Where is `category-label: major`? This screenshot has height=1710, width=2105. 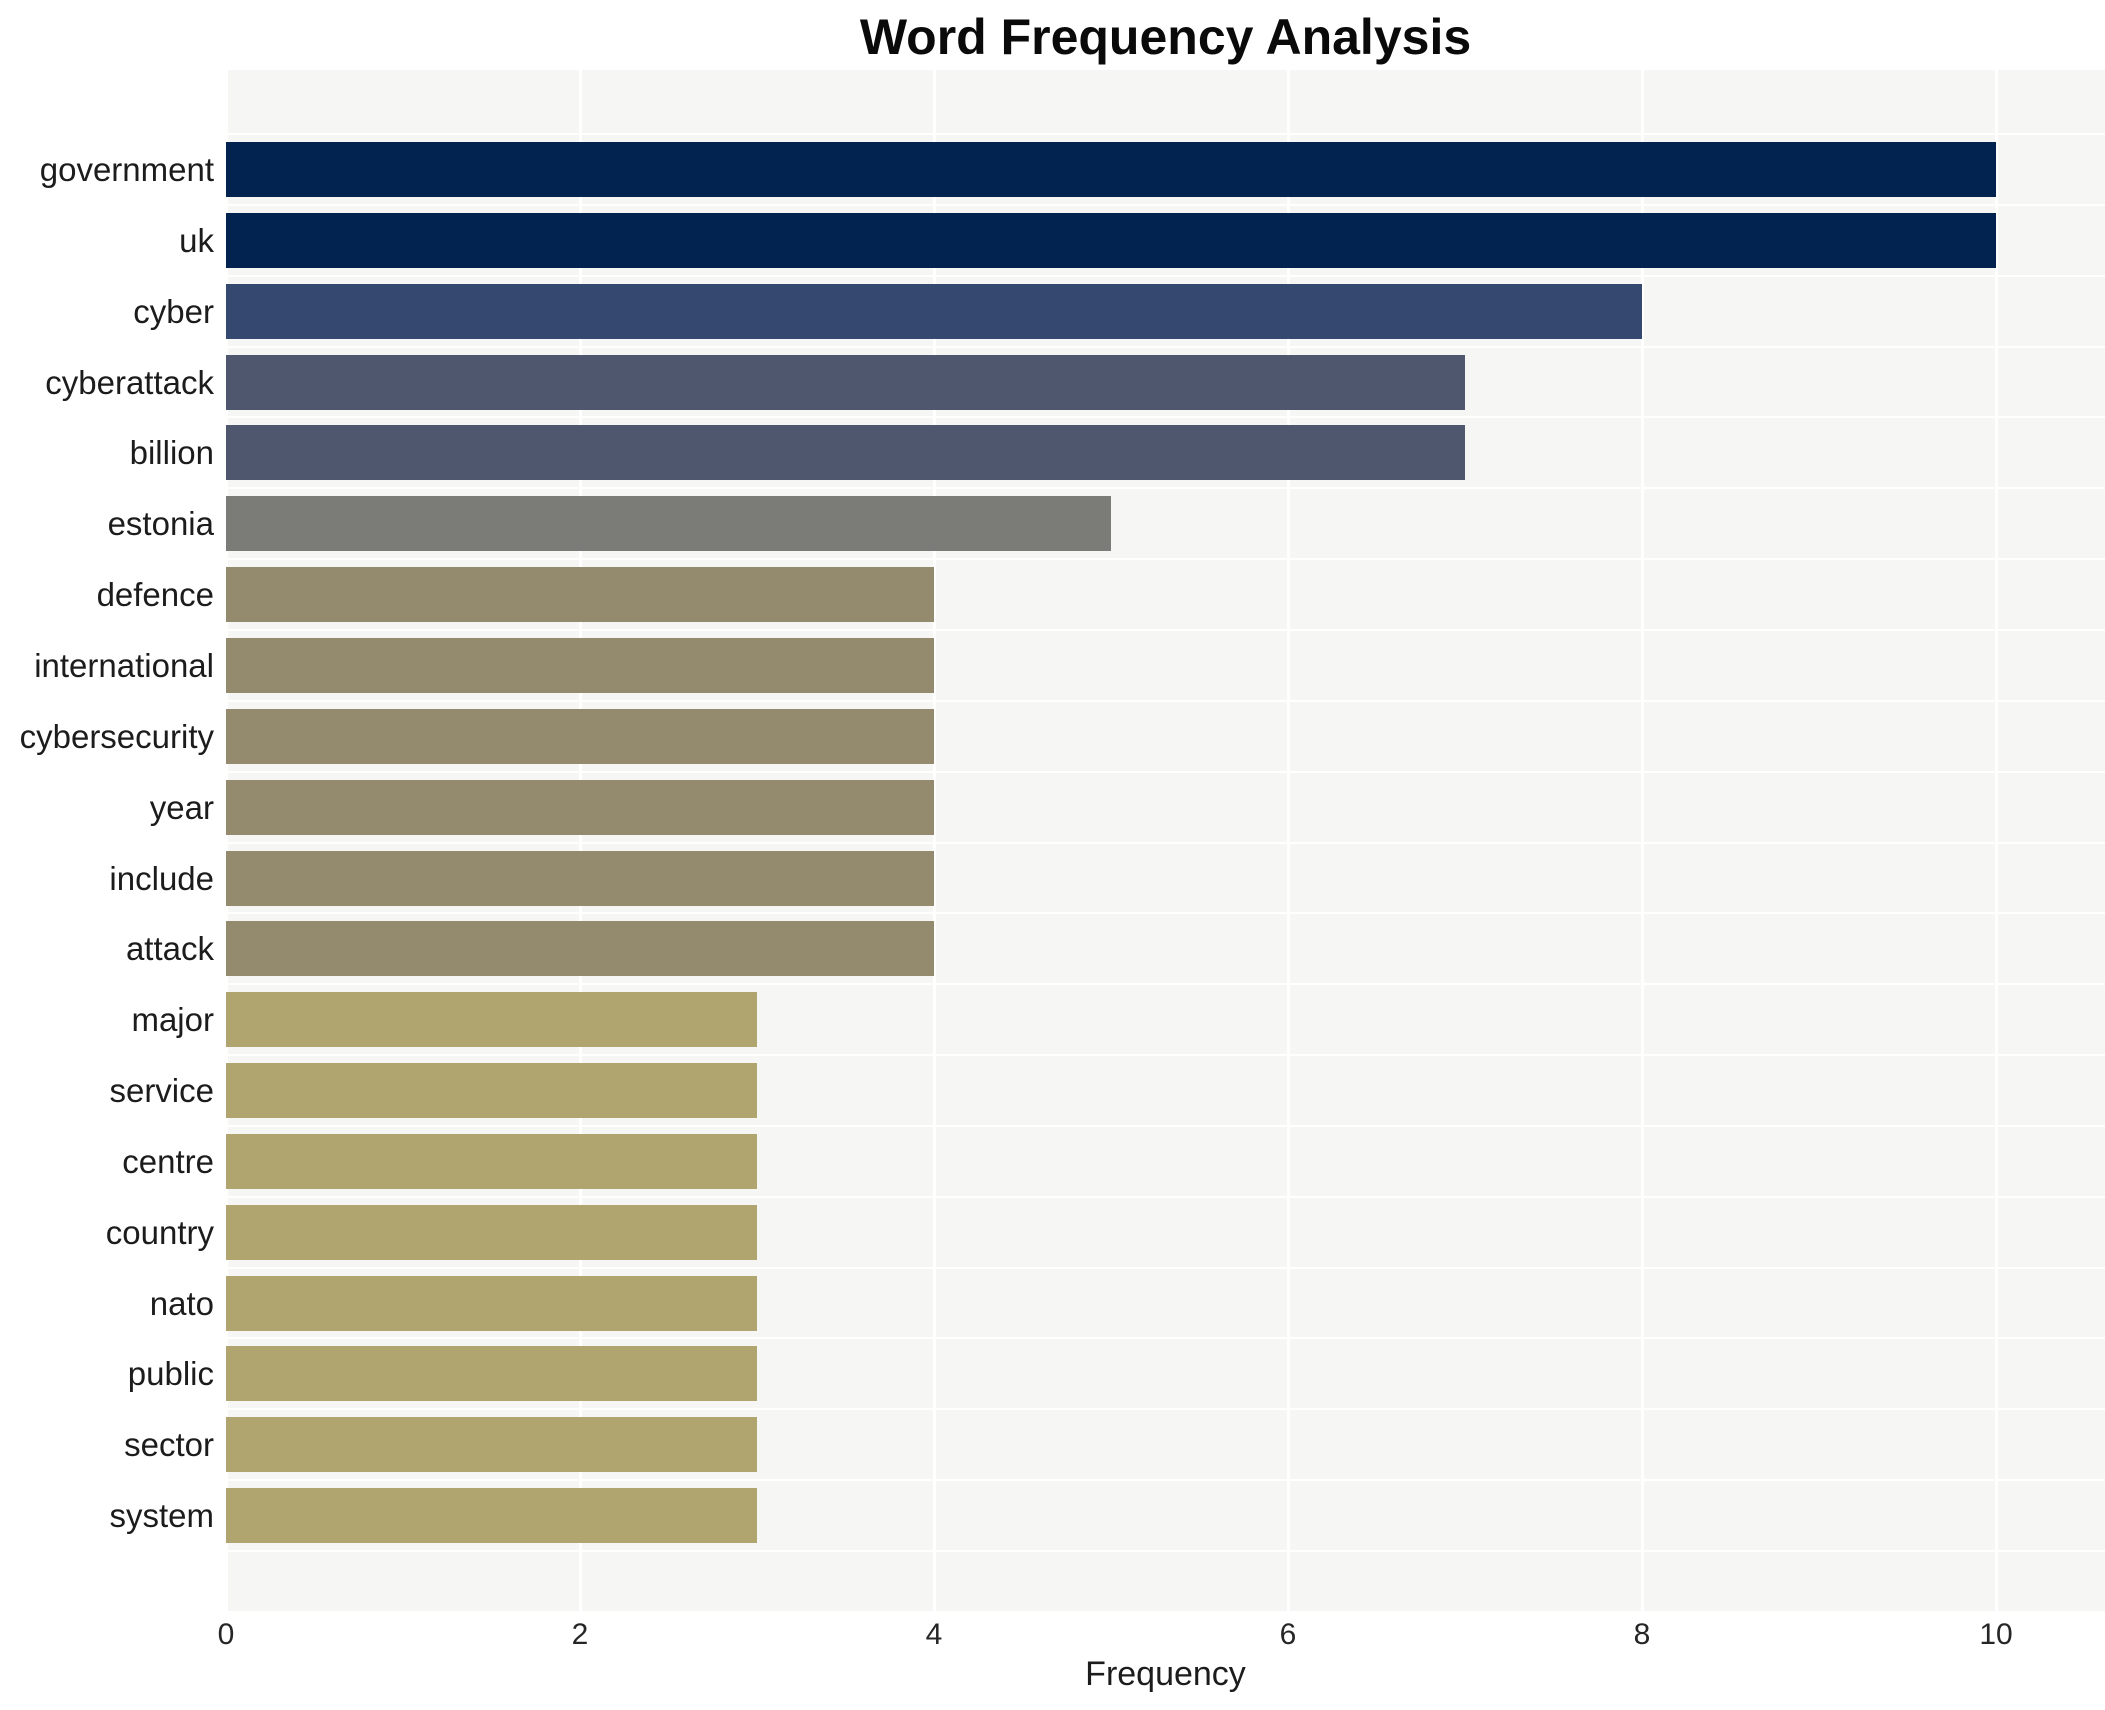
category-label: major is located at coordinates (172, 1020).